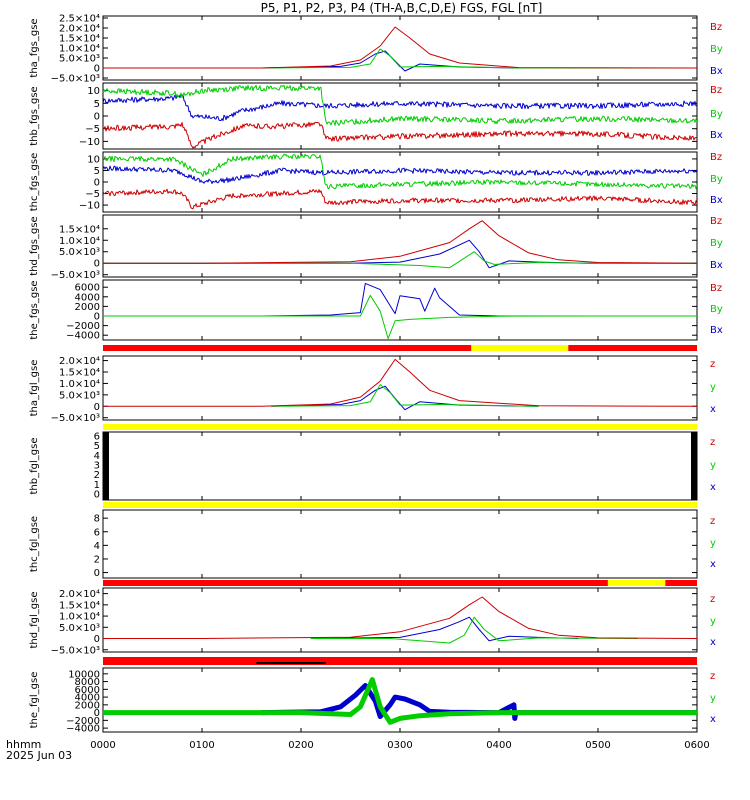 This screenshot has height=800, width=750. I want to click on tha_fgl_gse-frame, so click(400, 388).